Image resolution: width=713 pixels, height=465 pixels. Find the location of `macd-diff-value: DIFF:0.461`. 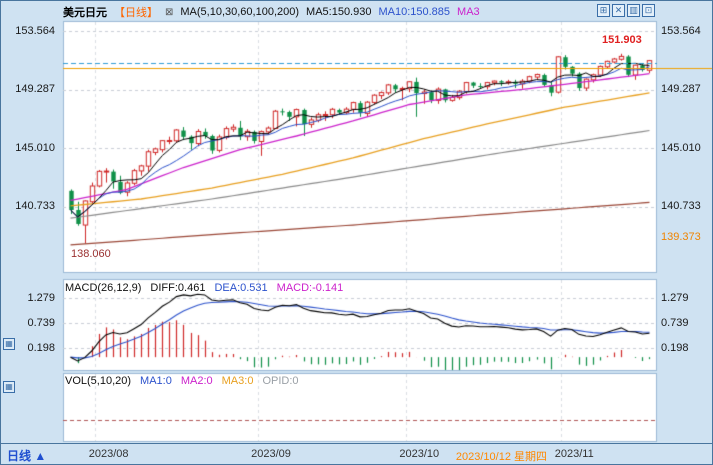

macd-diff-value: DIFF:0.461 is located at coordinates (178, 288).